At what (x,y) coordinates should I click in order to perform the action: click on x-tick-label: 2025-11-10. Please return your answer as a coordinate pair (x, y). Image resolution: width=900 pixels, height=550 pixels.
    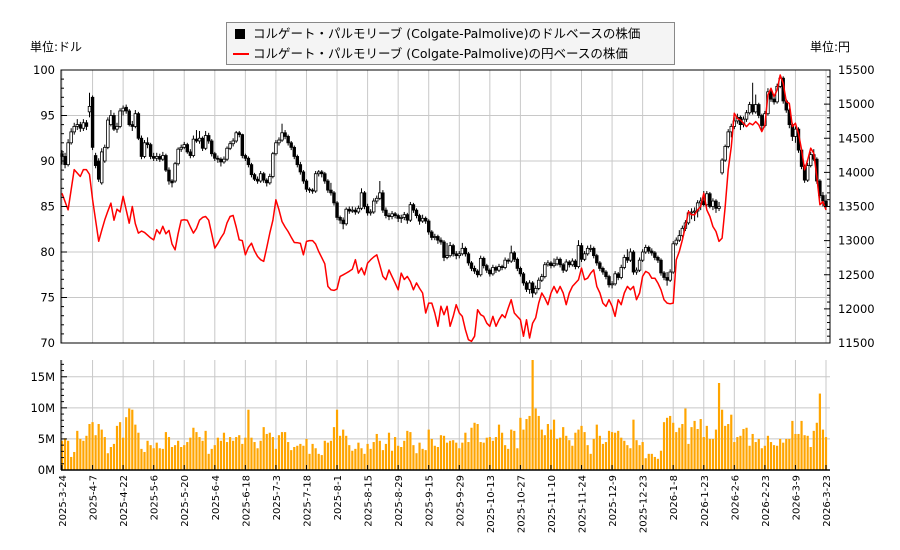
    Looking at the image, I should click on (552, 504).